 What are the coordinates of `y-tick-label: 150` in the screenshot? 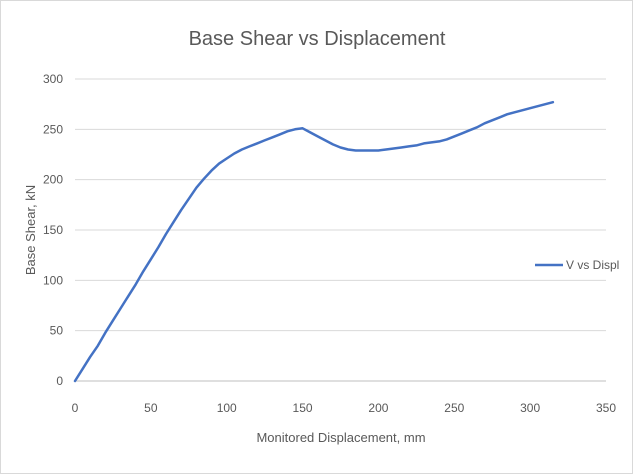 It's located at (53, 230).